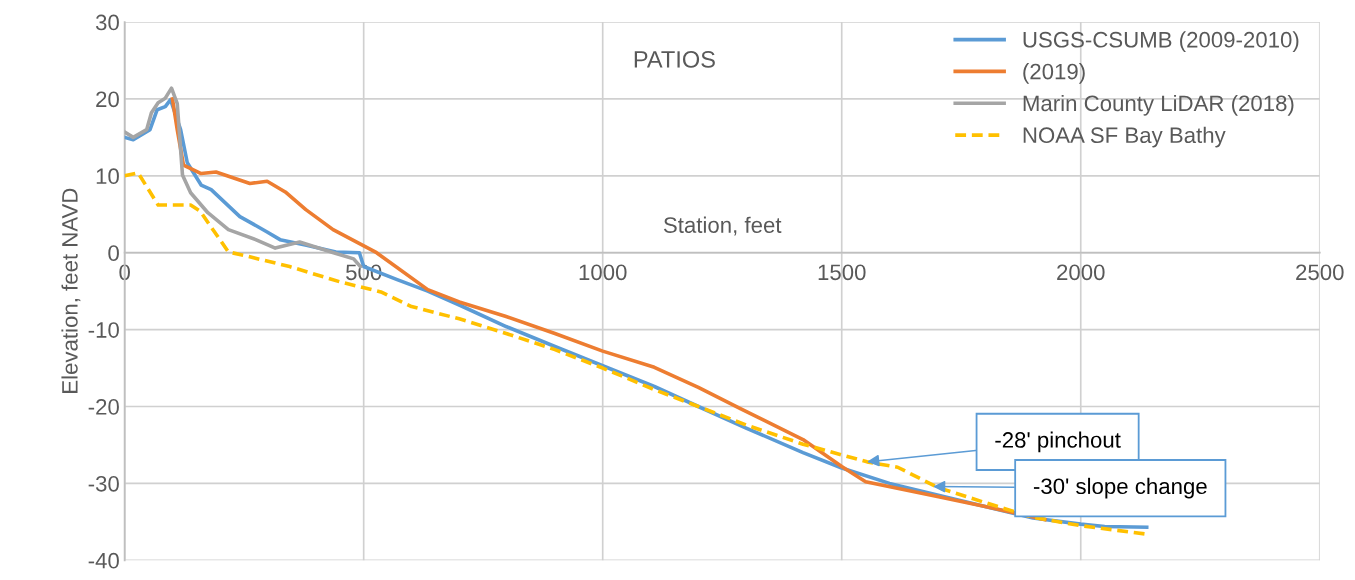 This screenshot has width=1355, height=580. What do you see at coordinates (1161, 41) in the screenshot?
I see `legend-label: USGS-CSUMB (2009-2010)` at bounding box center [1161, 41].